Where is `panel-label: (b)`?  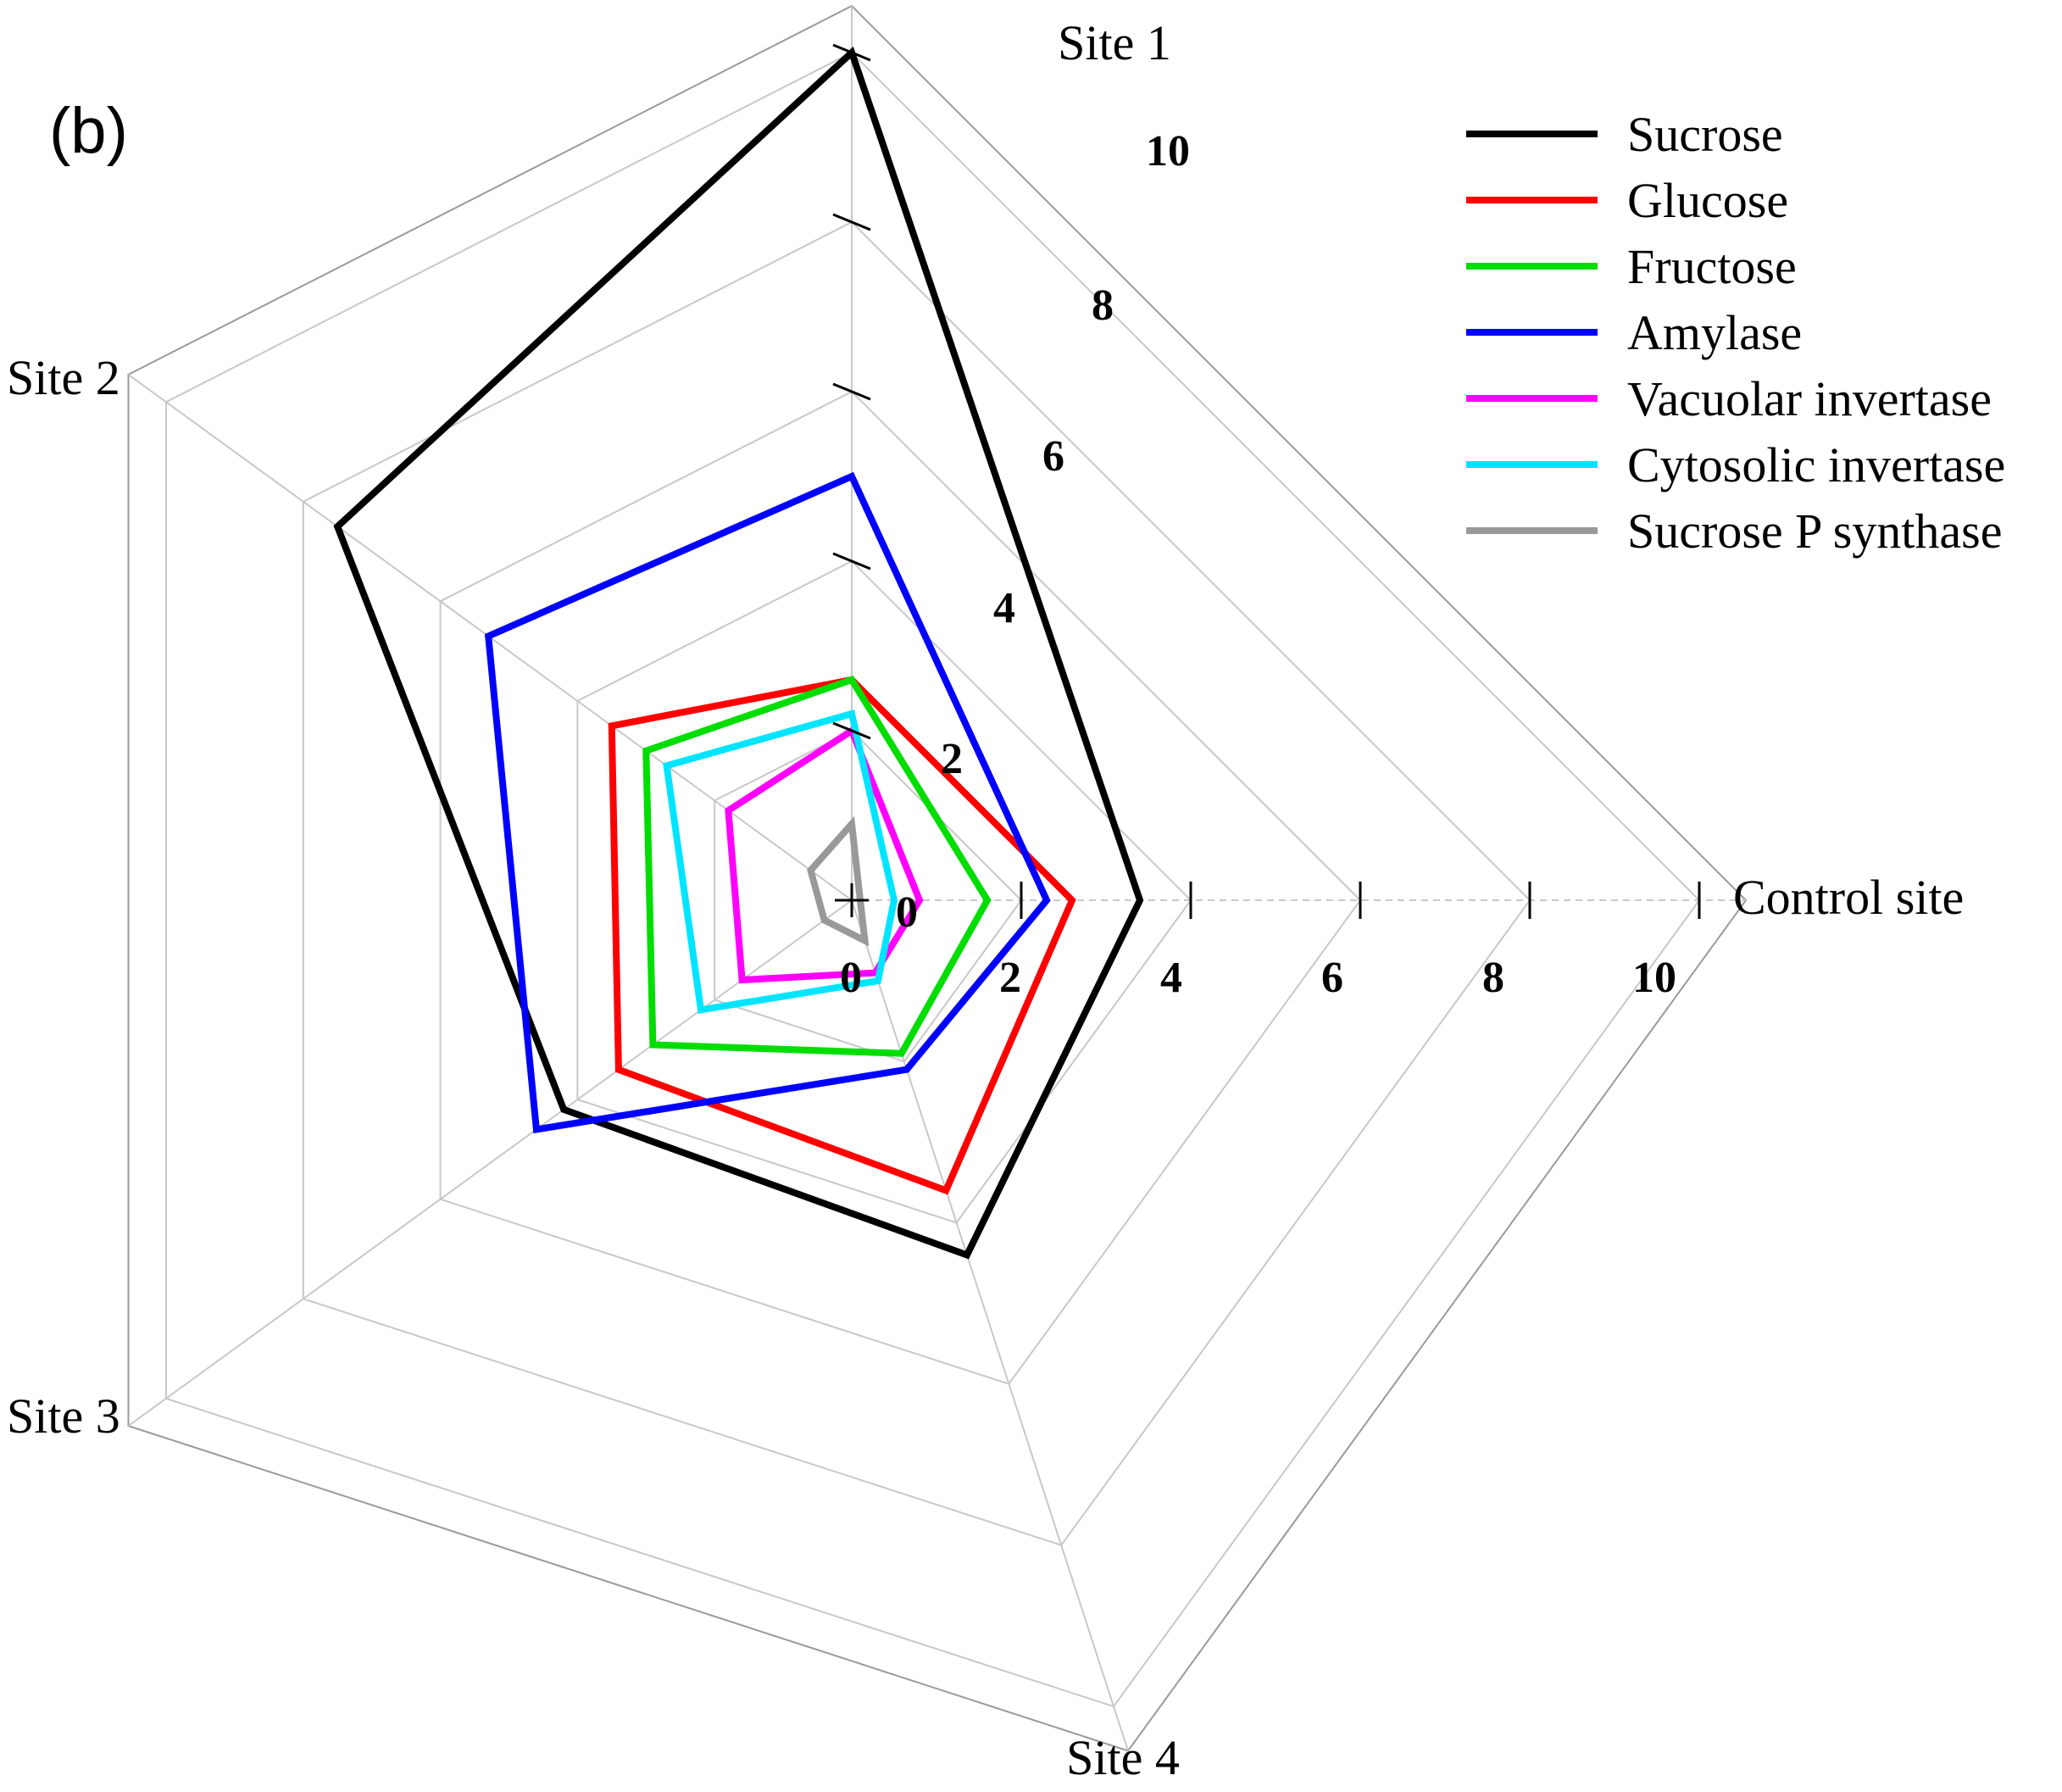 panel-label: (b) is located at coordinates (88, 131).